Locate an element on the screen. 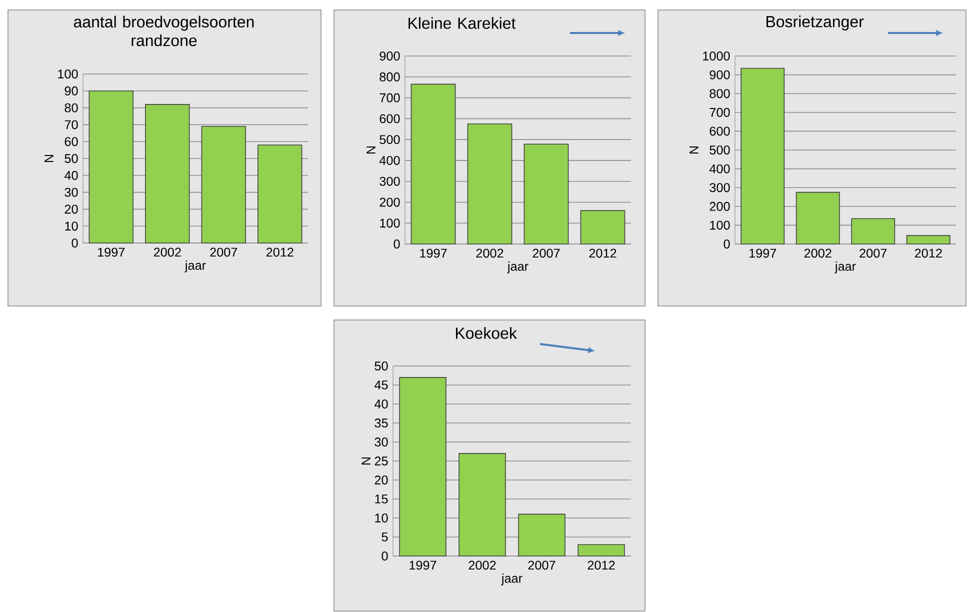 The height and width of the screenshot is (612, 968). y-tick-label: 80 is located at coordinates (71, 107).